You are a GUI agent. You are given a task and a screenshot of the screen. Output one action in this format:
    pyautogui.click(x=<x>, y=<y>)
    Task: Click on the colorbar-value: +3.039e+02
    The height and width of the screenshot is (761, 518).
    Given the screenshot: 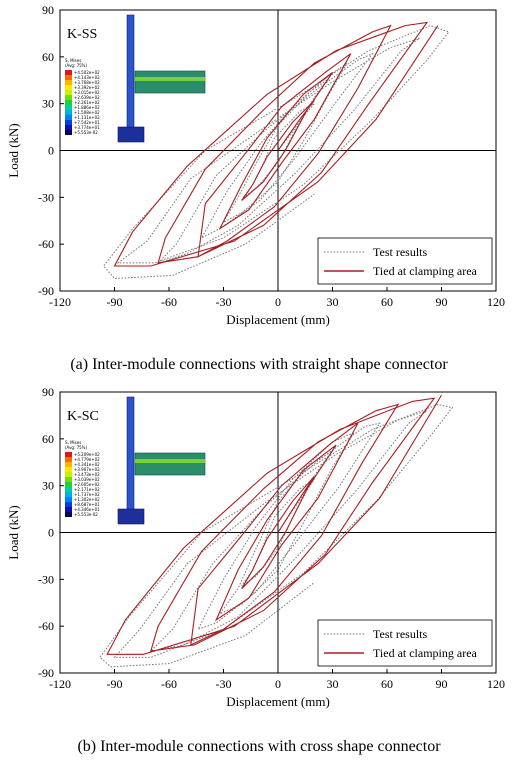 What is the action you would take?
    pyautogui.click(x=87, y=479)
    